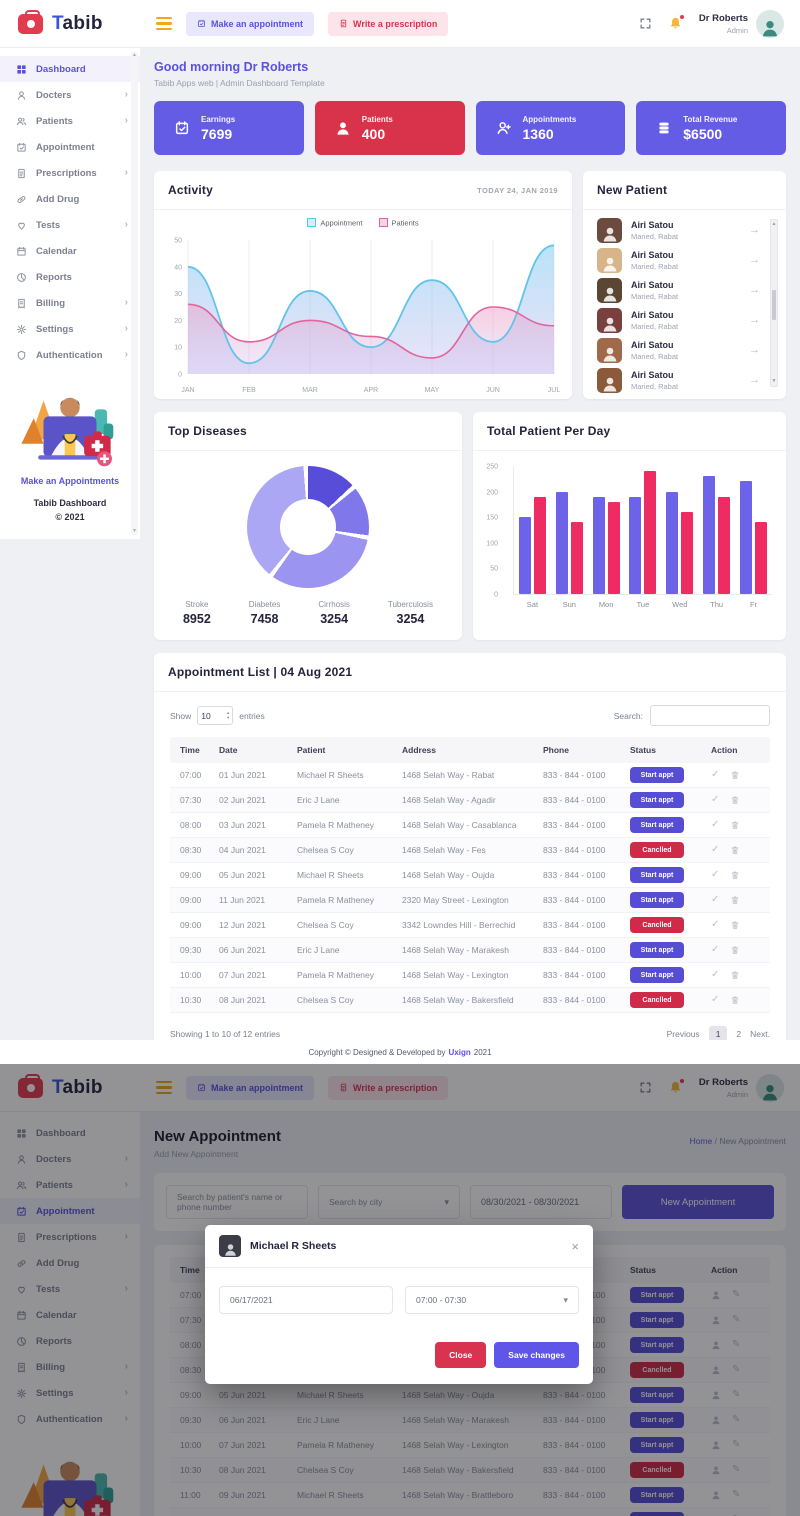 The height and width of the screenshot is (1516, 800). I want to click on modal-close-button: Close, so click(461, 1355).